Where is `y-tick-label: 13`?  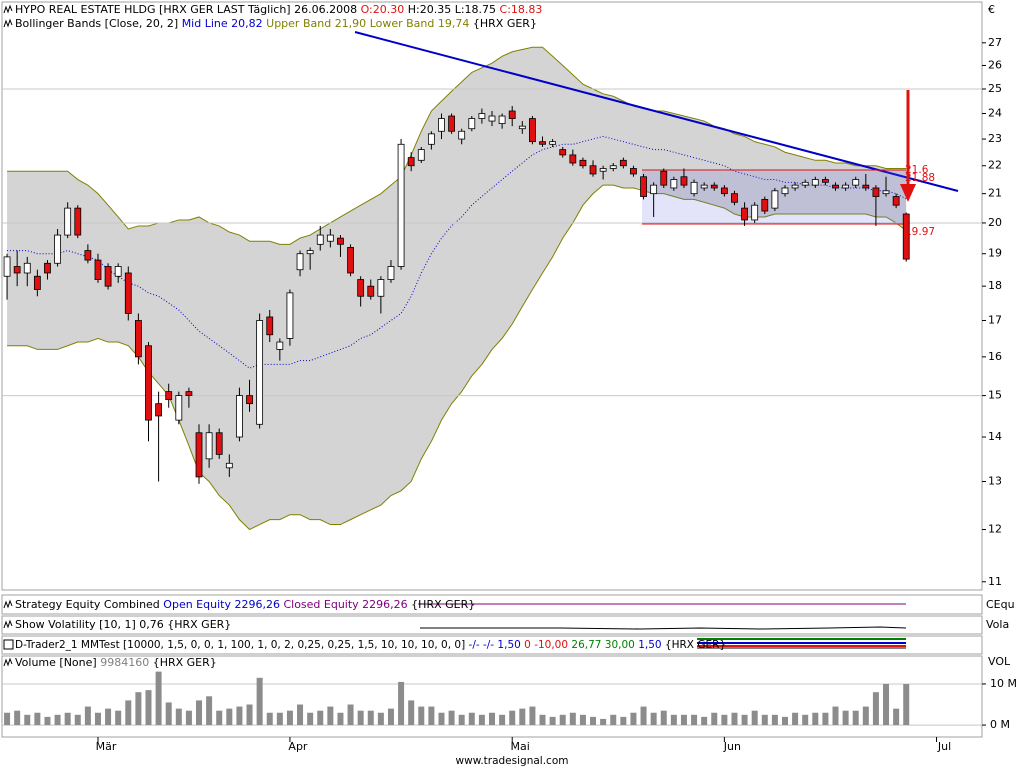
y-tick-label: 13 is located at coordinates (995, 480).